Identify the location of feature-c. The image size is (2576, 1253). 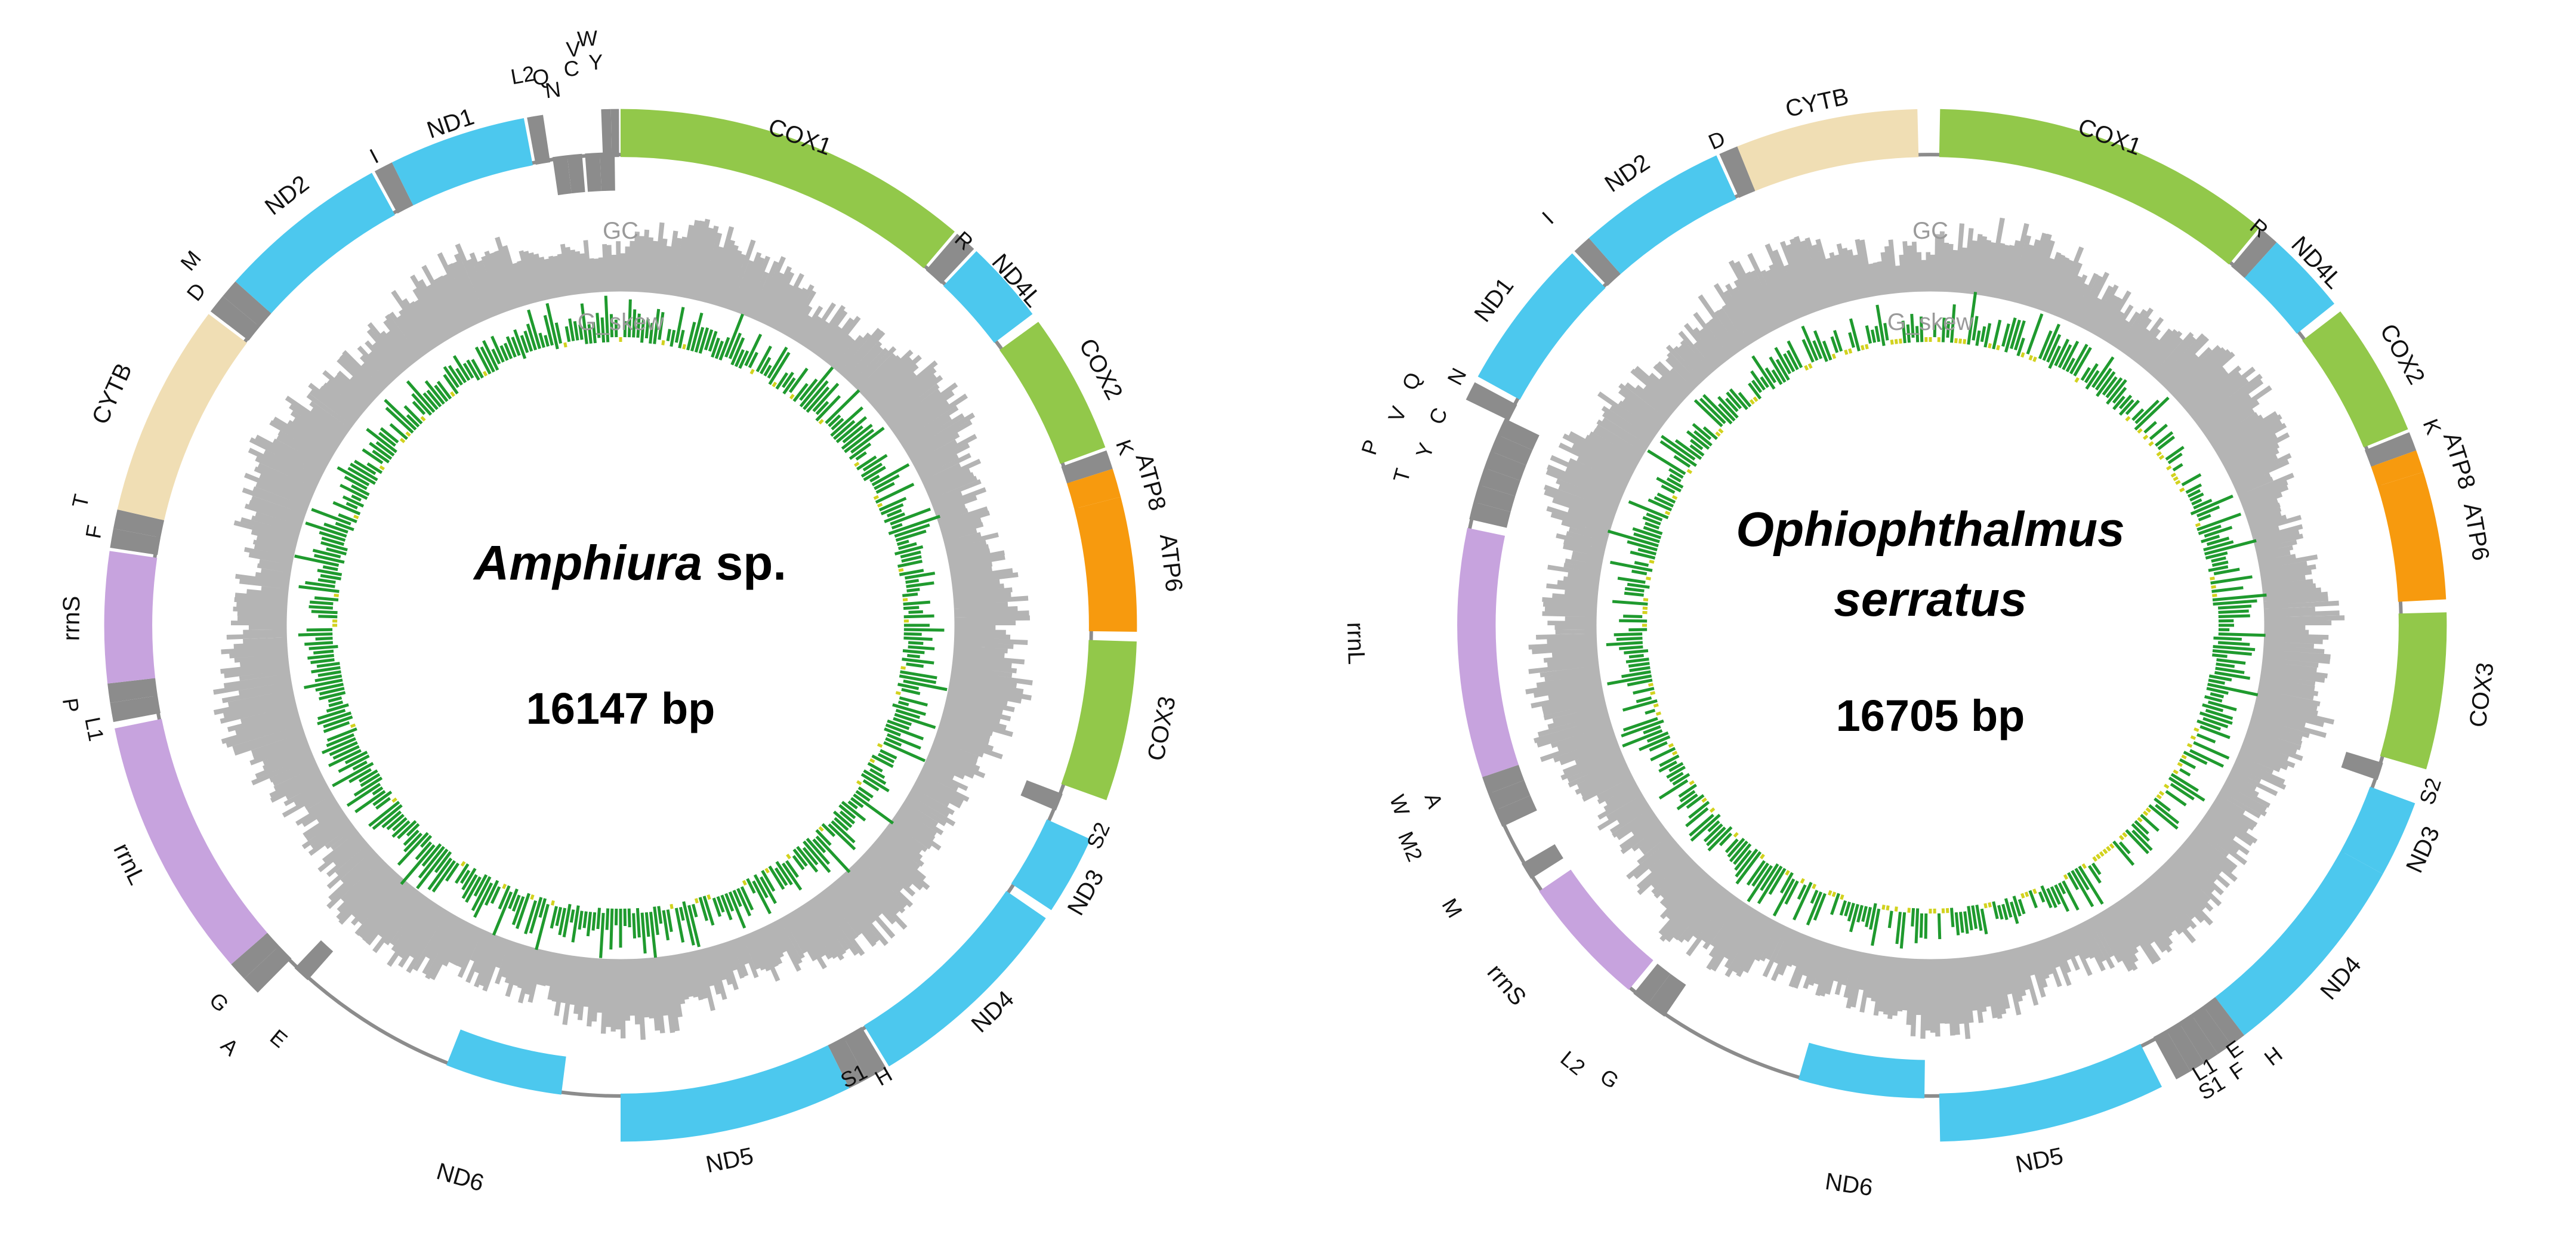
(1505, 466).